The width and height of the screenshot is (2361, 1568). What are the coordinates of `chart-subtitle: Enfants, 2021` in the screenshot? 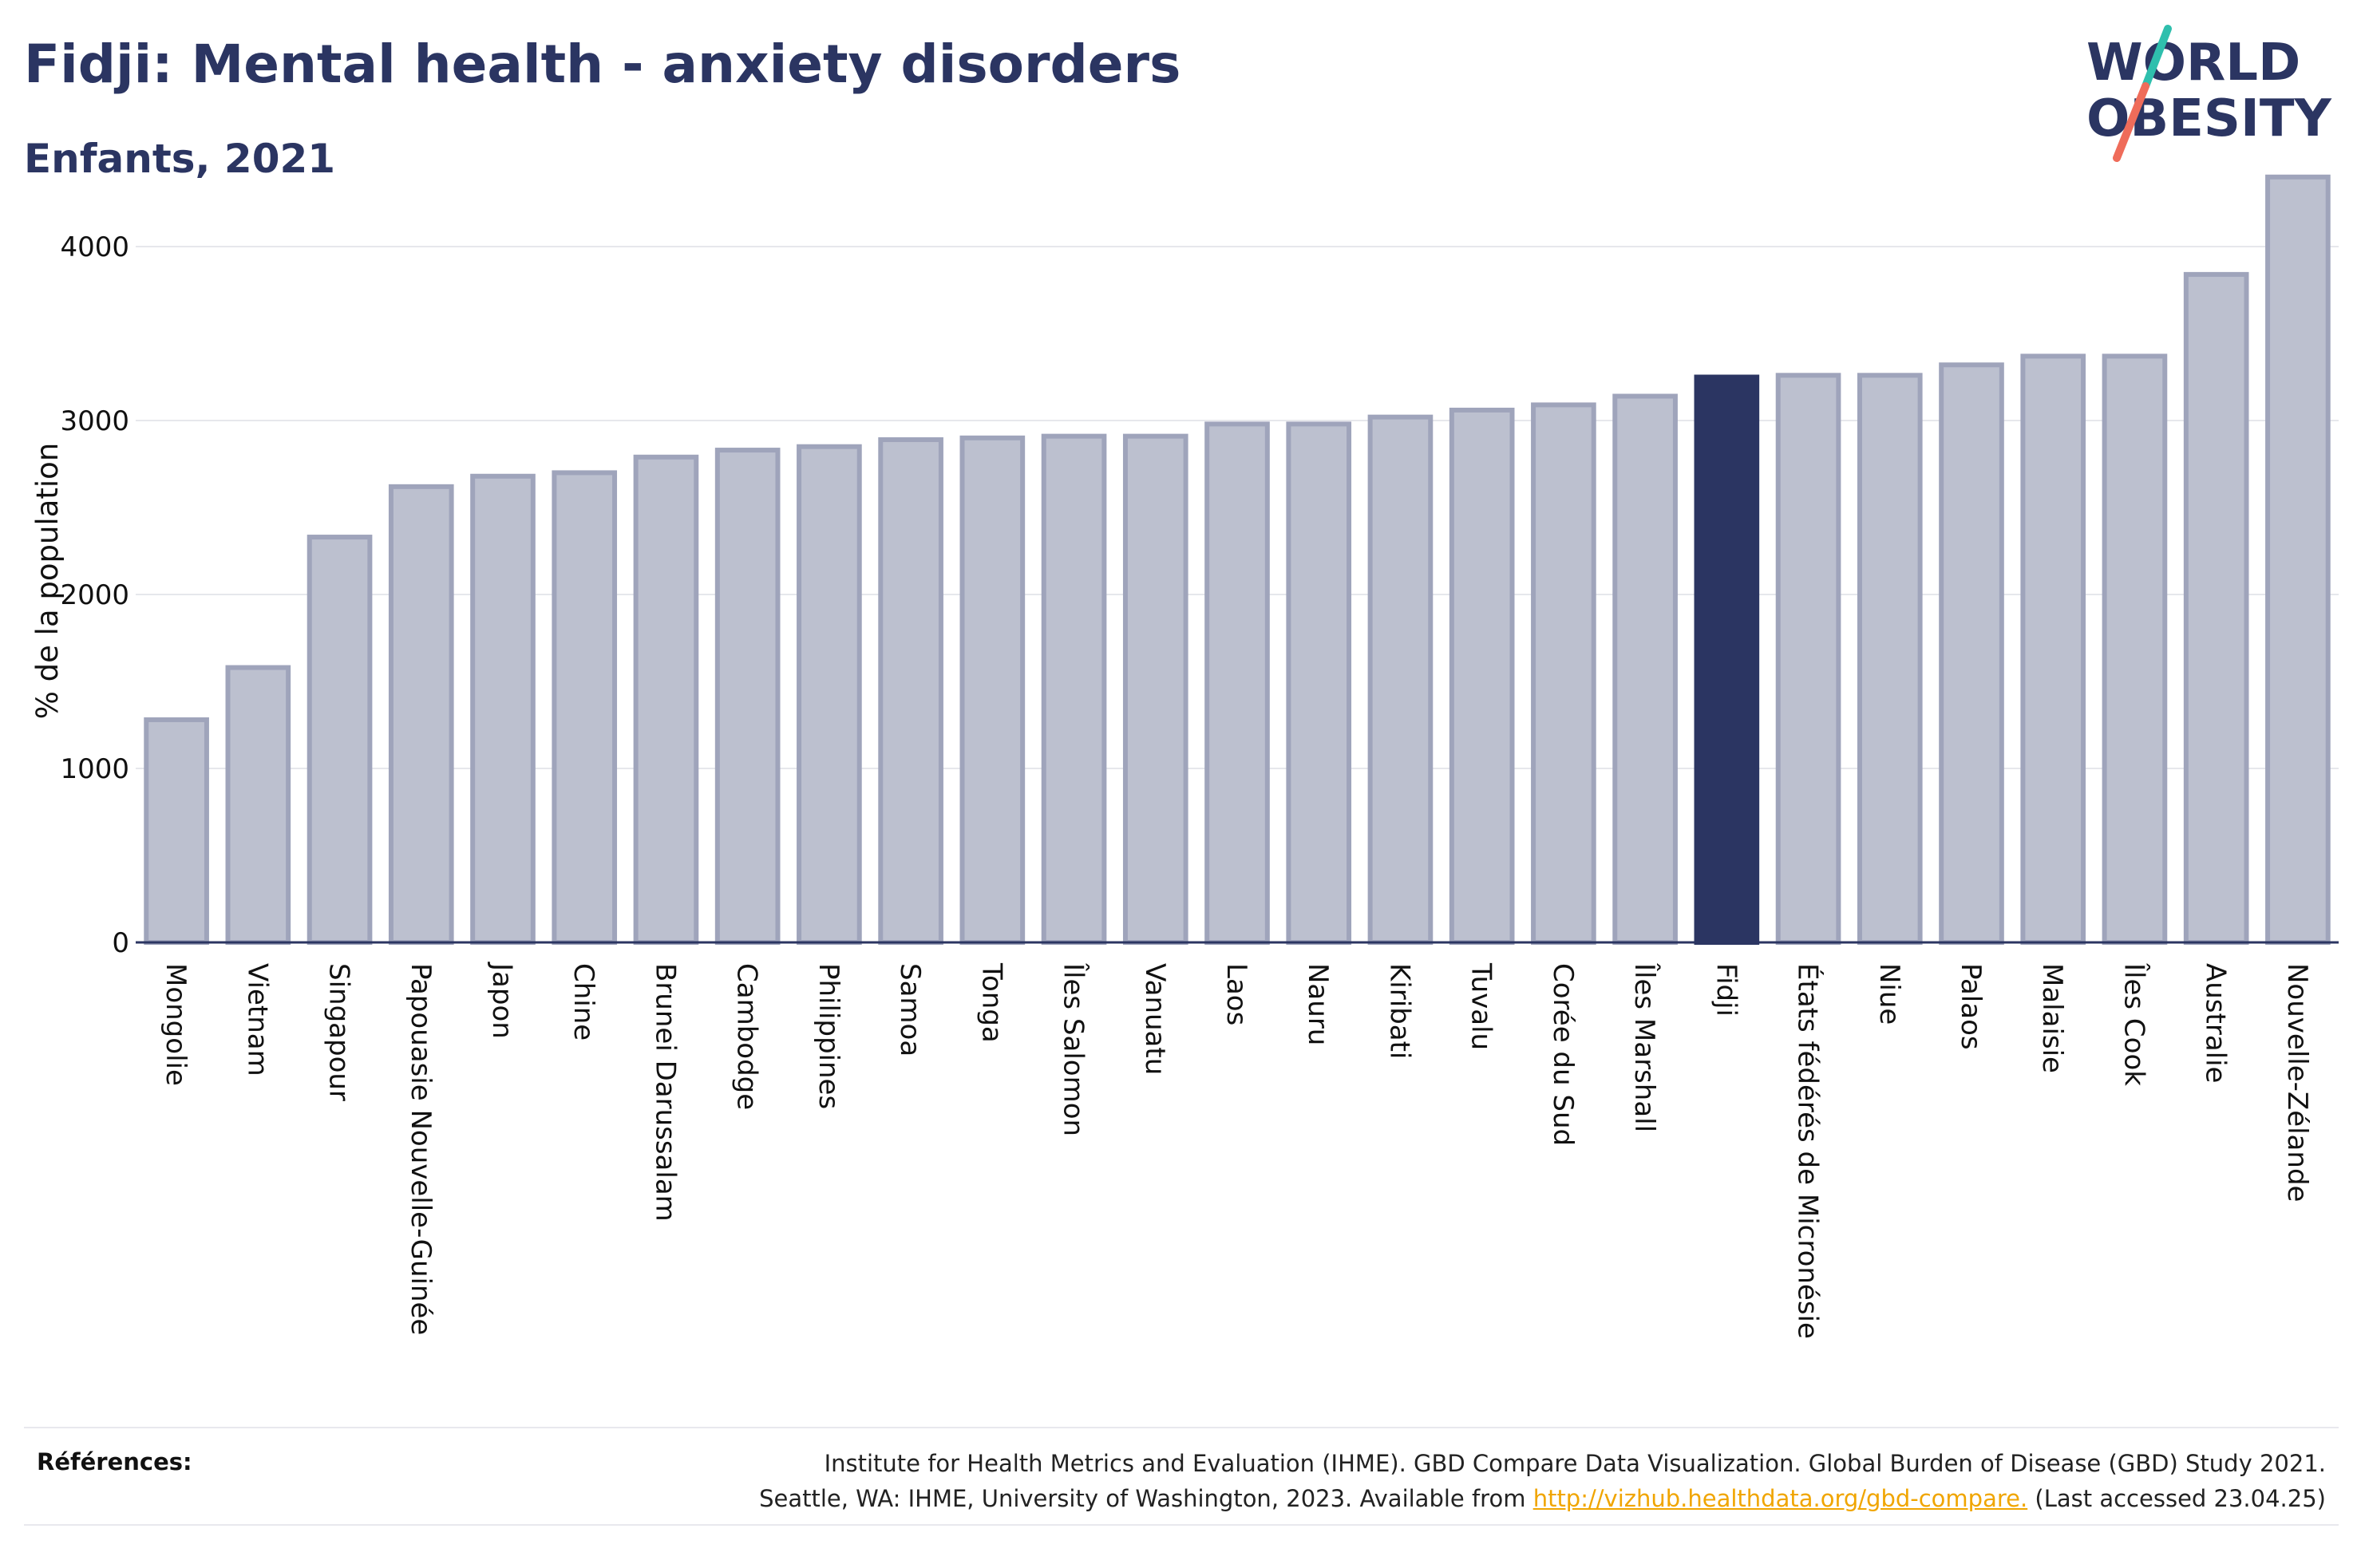 It's located at (180, 159).